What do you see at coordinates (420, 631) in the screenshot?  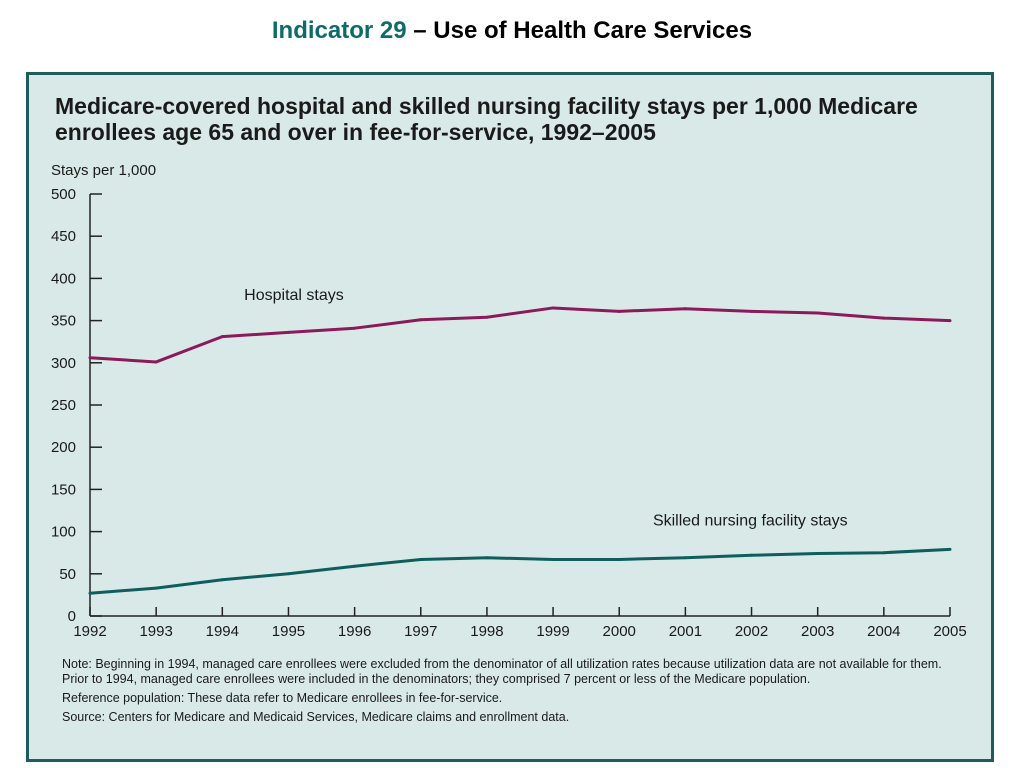 I see `x-tick-label: 1997` at bounding box center [420, 631].